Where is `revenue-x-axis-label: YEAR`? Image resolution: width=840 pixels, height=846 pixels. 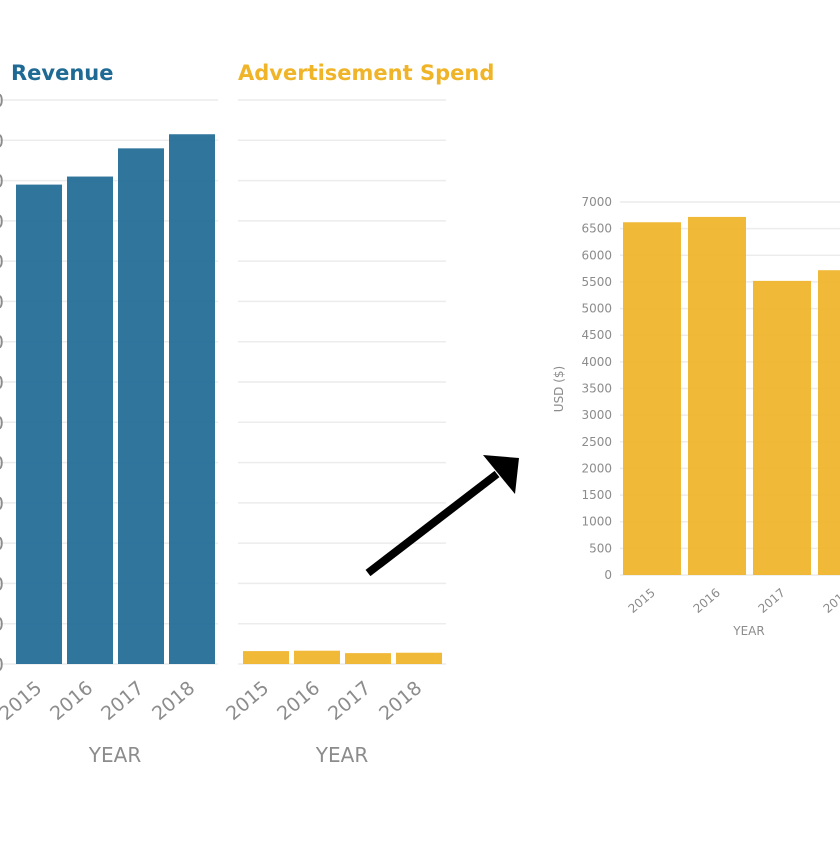
revenue-x-axis-label: YEAR is located at coordinates (115, 755).